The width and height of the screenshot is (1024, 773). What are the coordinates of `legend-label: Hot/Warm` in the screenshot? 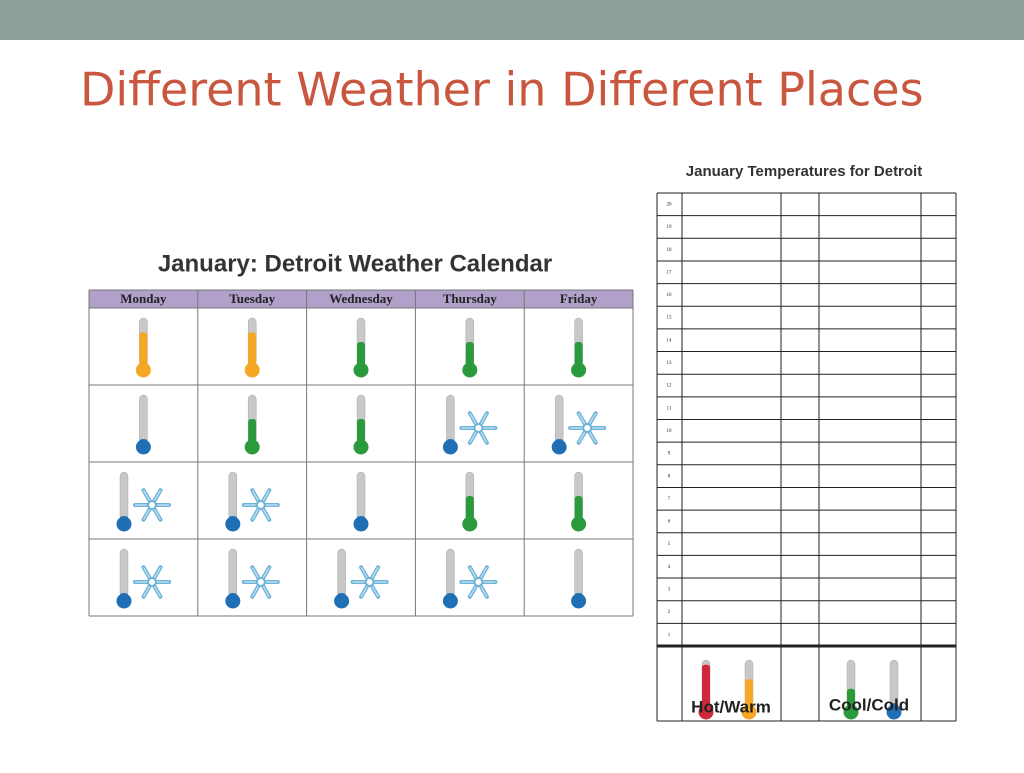 It's located at (731, 706).